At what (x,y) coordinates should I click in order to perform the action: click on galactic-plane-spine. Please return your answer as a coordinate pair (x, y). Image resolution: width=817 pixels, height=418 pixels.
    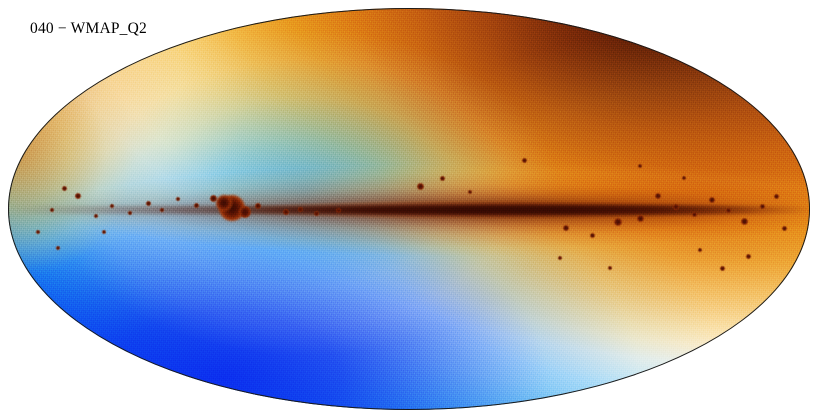
    Looking at the image, I should click on (409, 210).